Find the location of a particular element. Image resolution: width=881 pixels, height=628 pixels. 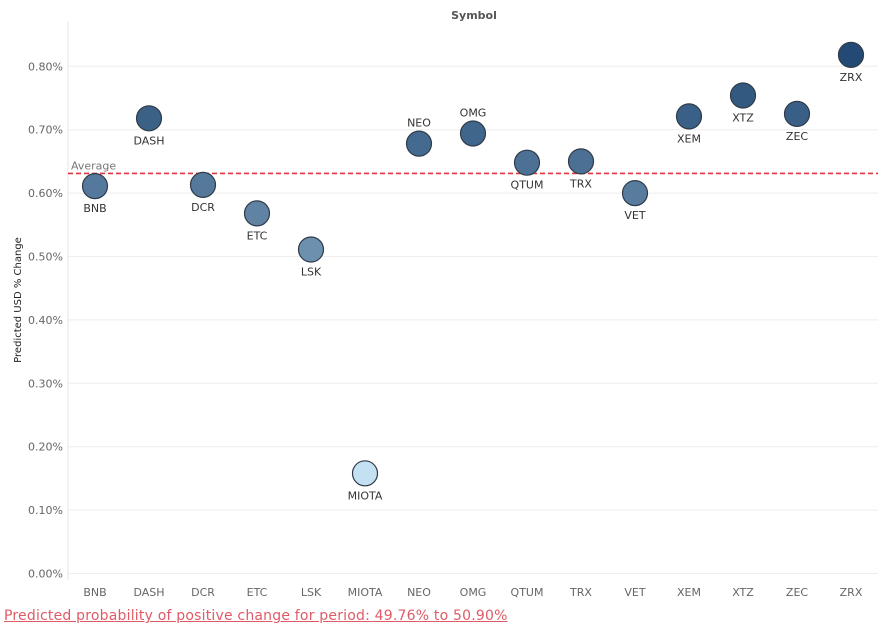

data-point-label: QTUM is located at coordinates (527, 185).